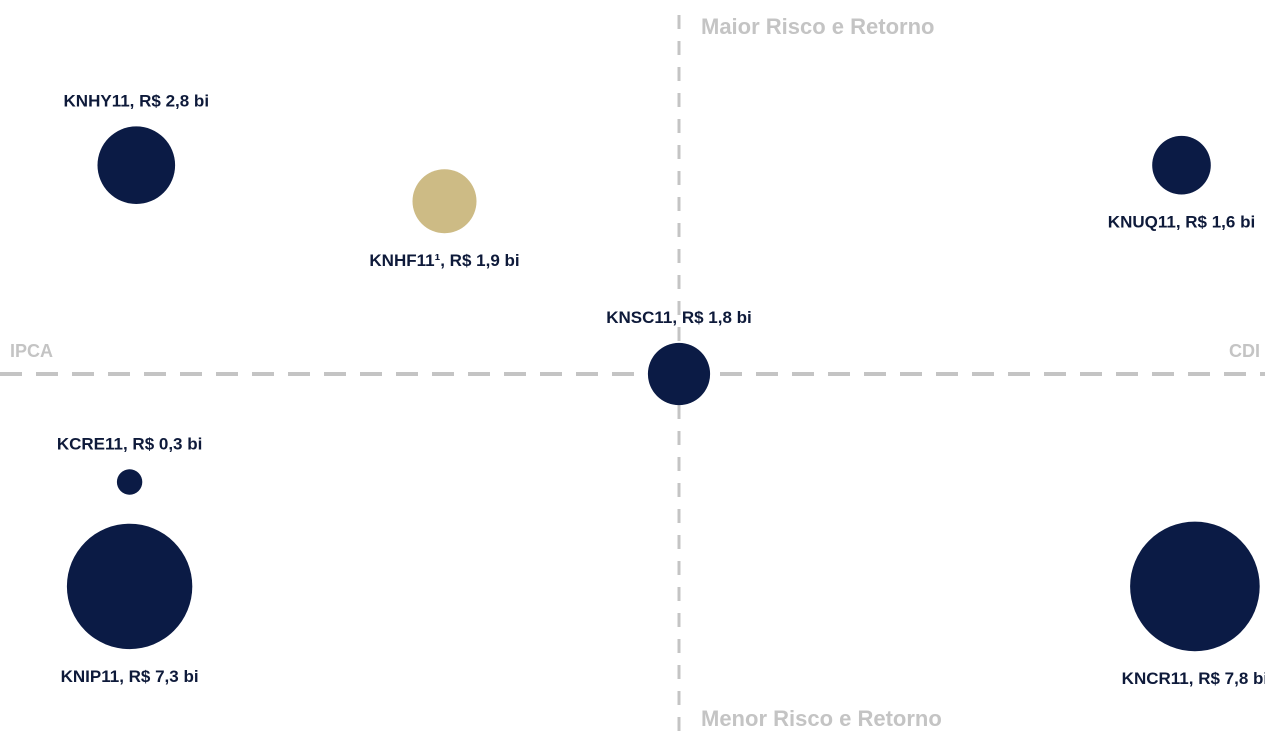 This screenshot has width=1265, height=732. I want to click on bubble-knhy11, so click(136, 165).